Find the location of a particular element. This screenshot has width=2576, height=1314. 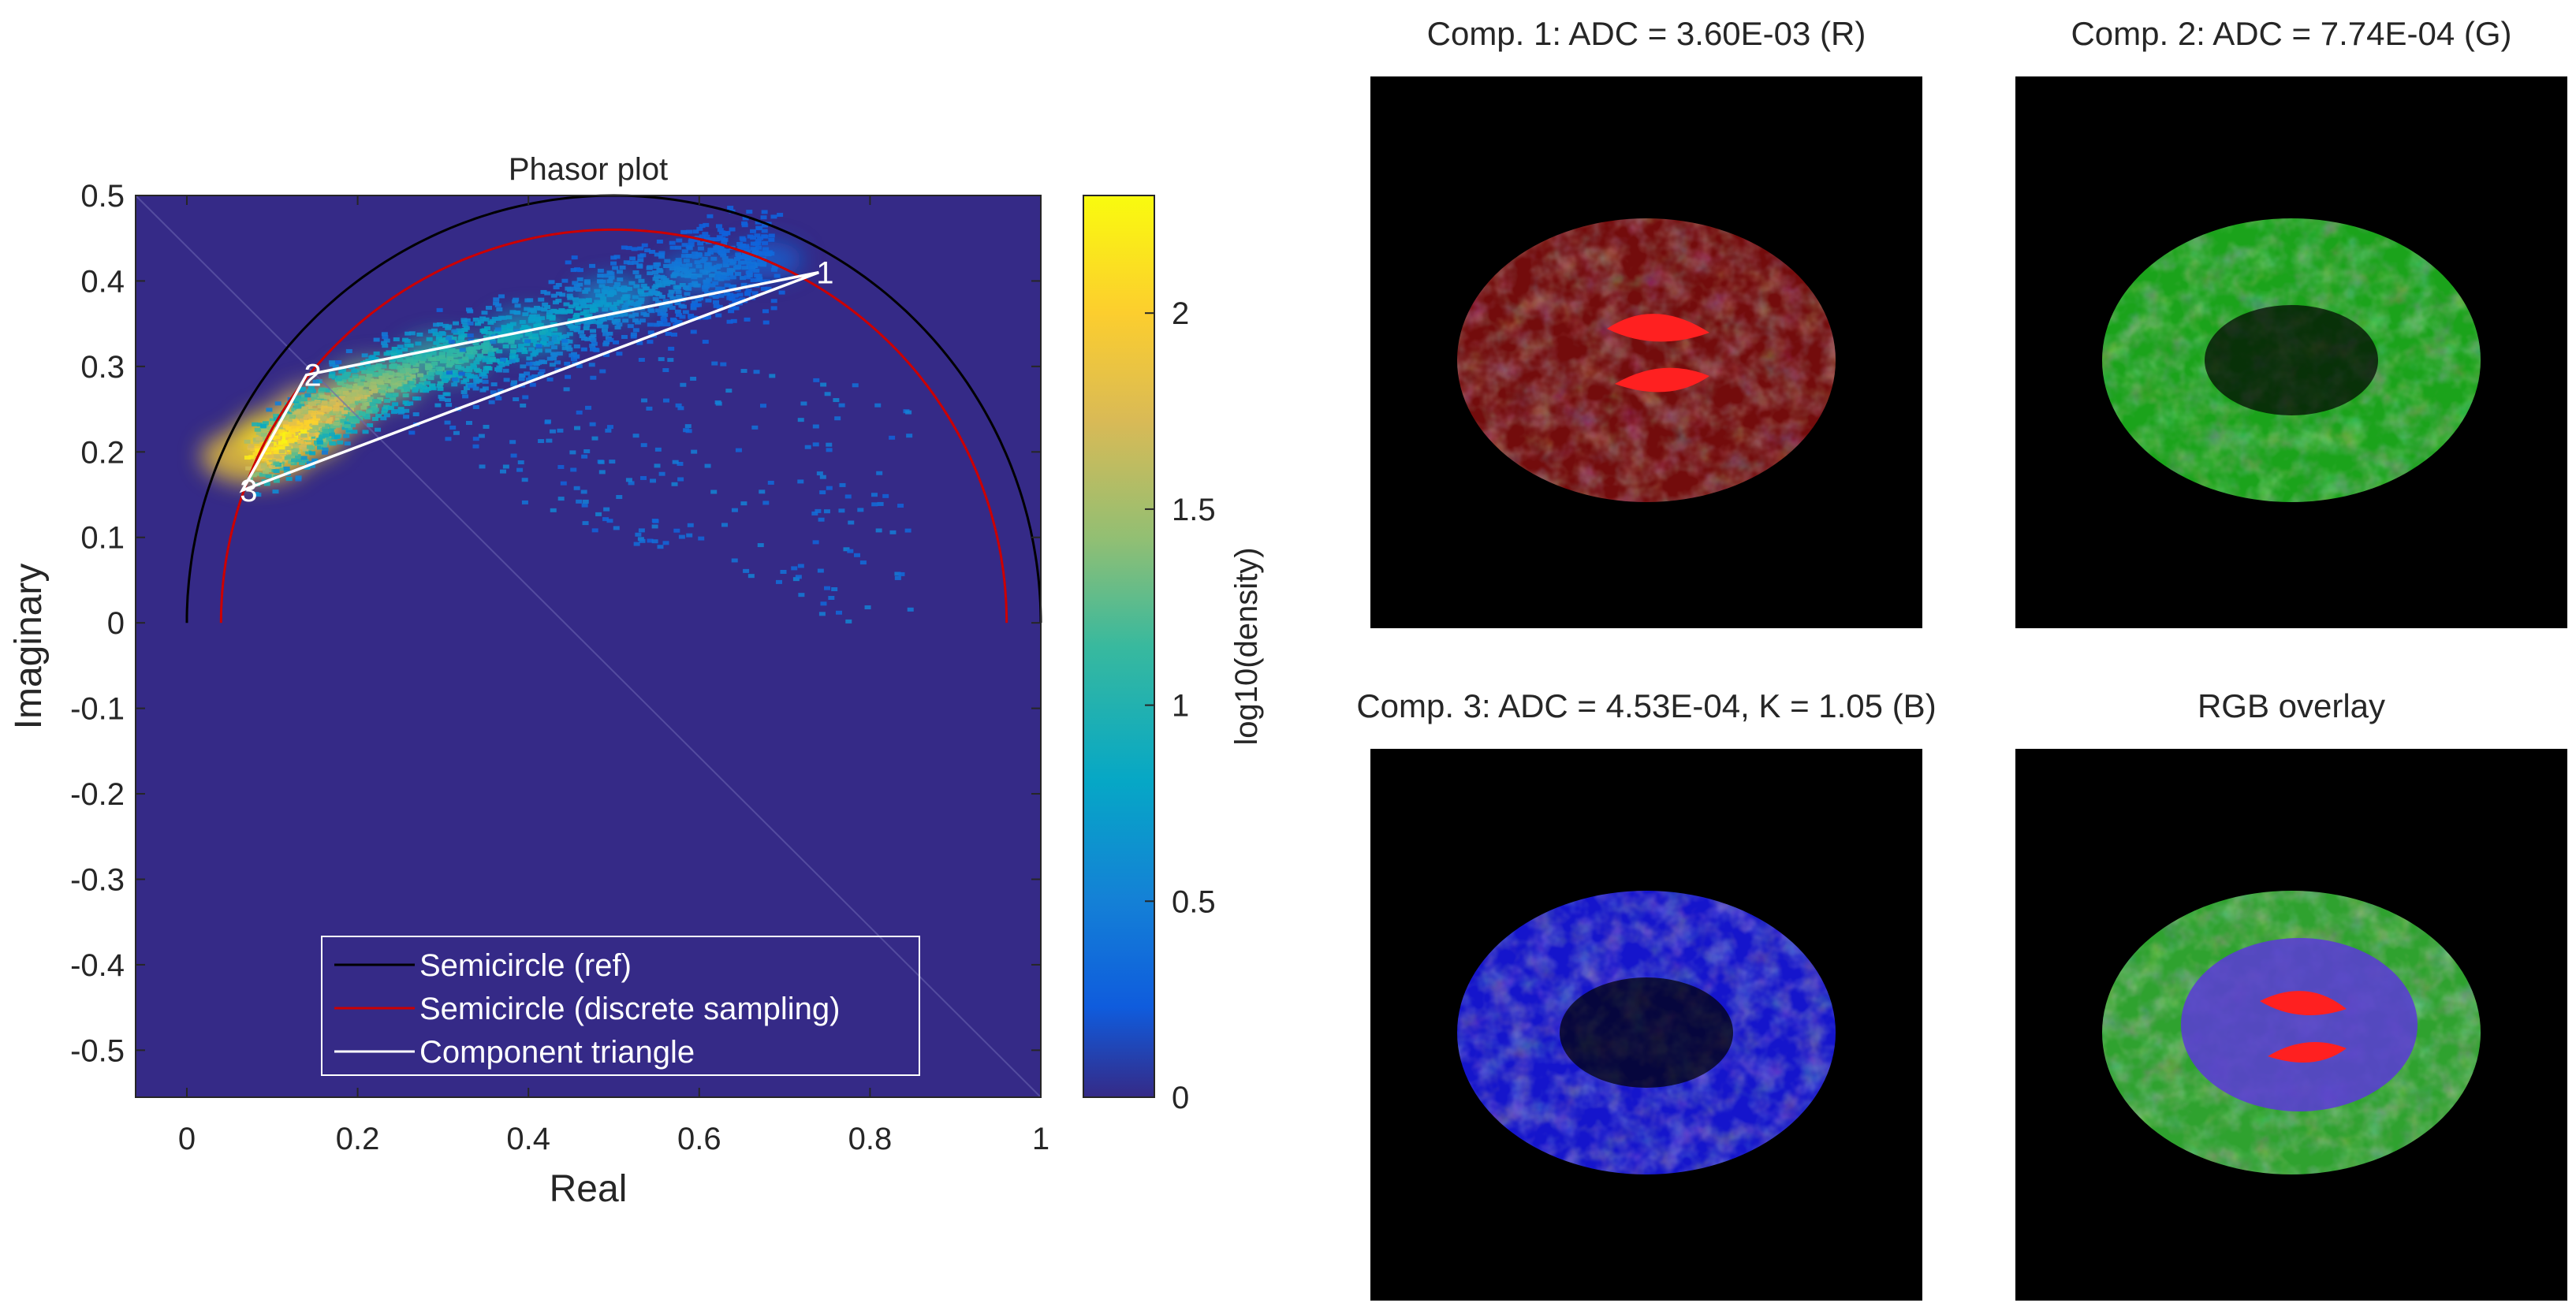

component-point-label-2: 2 is located at coordinates (312, 376).